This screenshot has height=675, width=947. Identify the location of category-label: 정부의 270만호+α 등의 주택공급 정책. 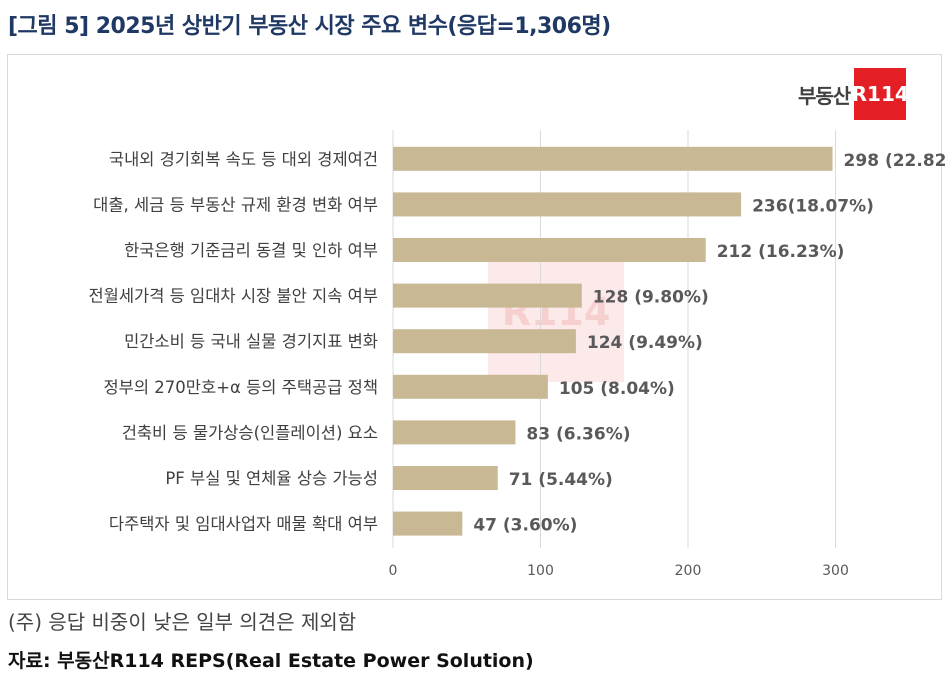
(240, 387).